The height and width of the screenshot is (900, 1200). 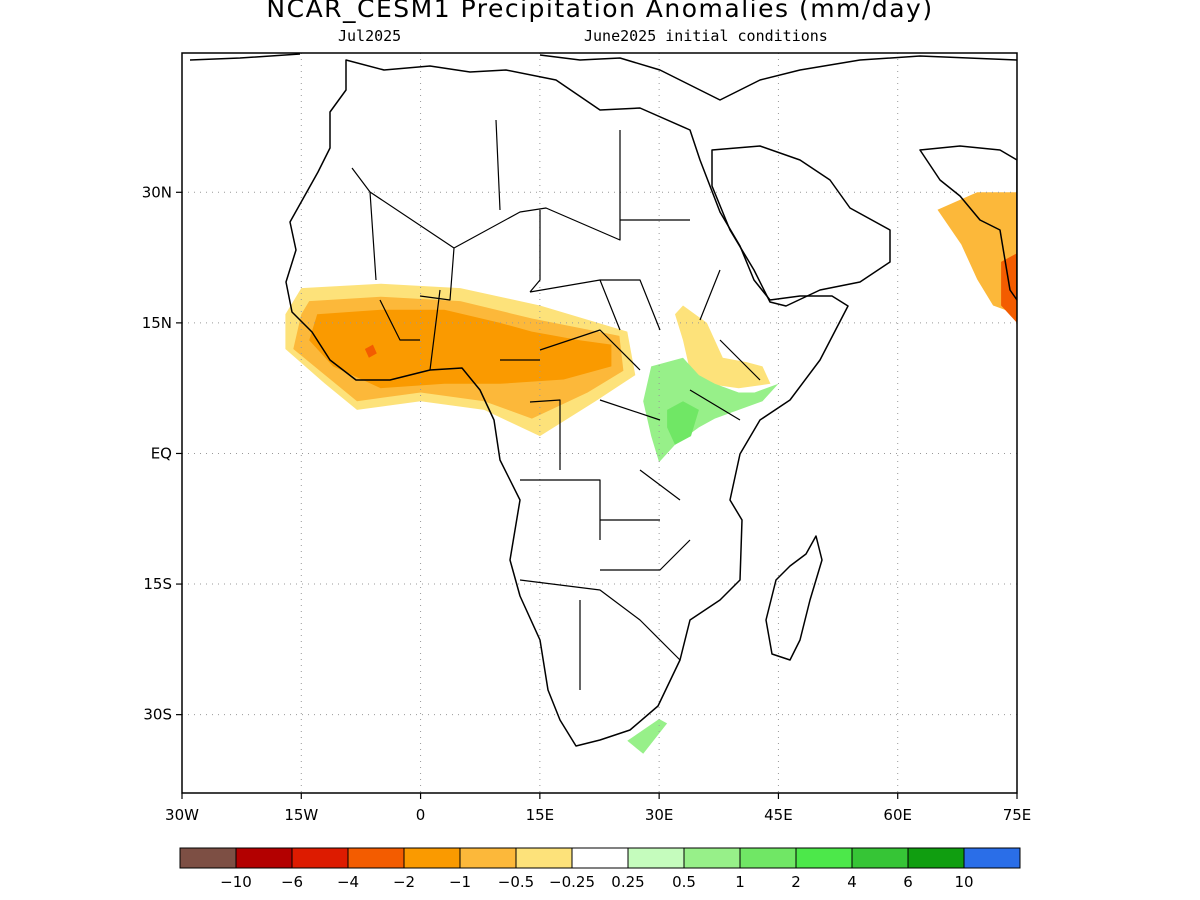 I want to click on latitude-tick-label: 15N, so click(x=157, y=323).